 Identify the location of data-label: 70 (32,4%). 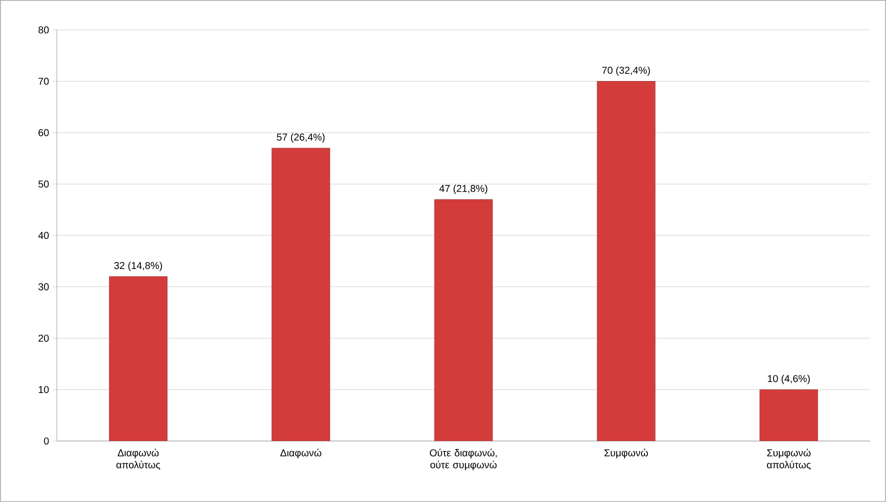
(626, 71).